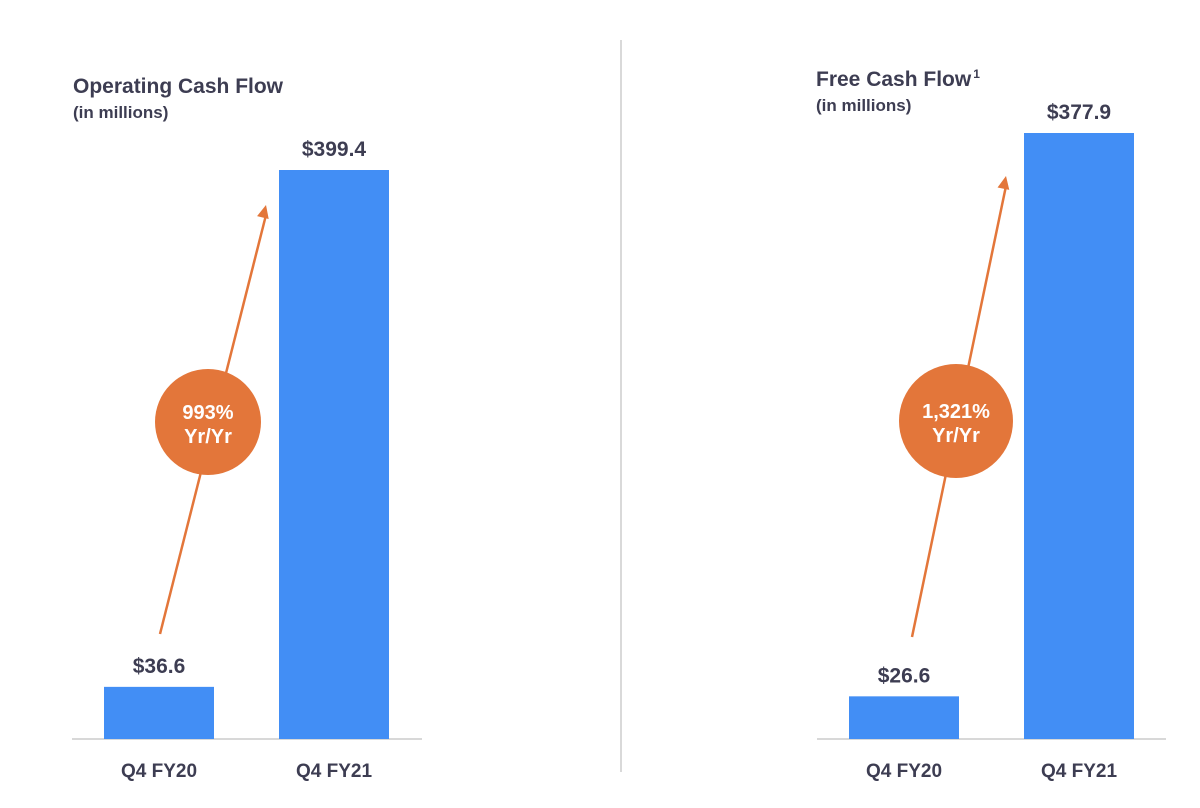  Describe the element at coordinates (956, 412) in the screenshot. I see `growth-badge-percent: 1,321%` at that location.